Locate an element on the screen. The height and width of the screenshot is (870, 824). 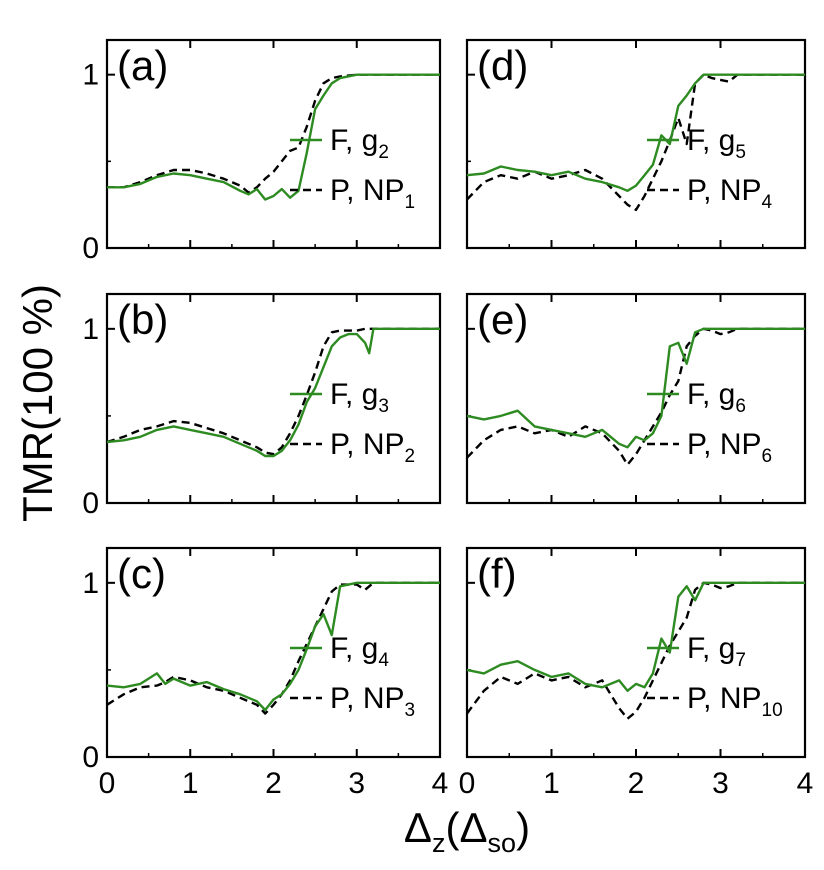
panel-label: (e) is located at coordinates (502, 319).